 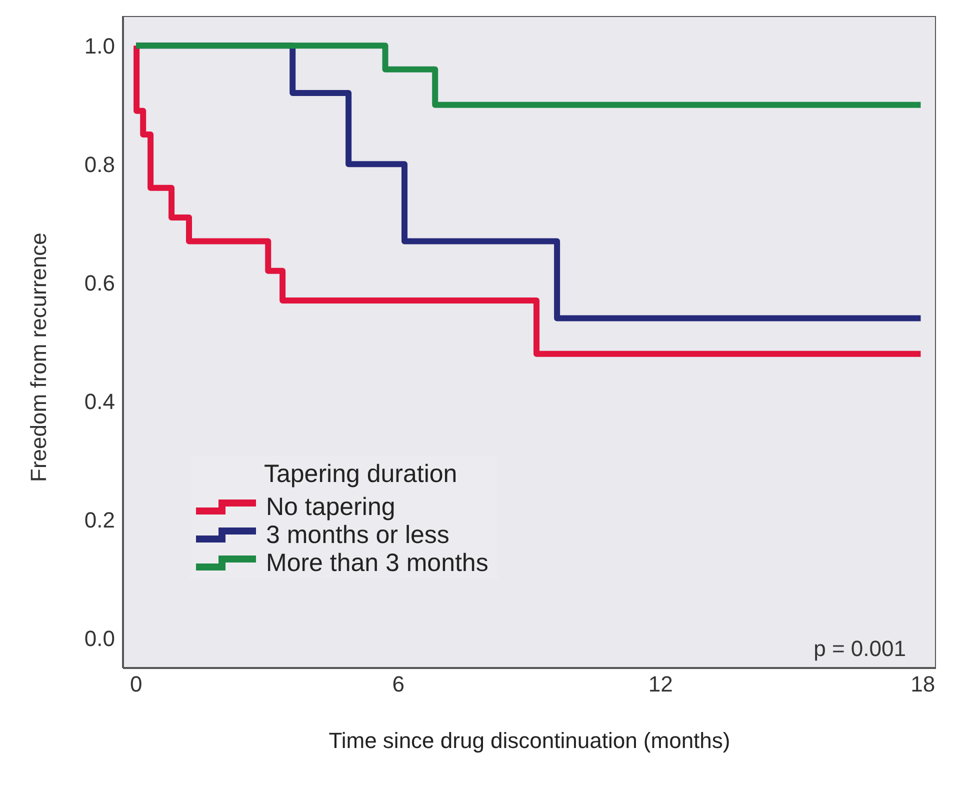 What do you see at coordinates (99, 639) in the screenshot?
I see `y-tick-label: 0.0` at bounding box center [99, 639].